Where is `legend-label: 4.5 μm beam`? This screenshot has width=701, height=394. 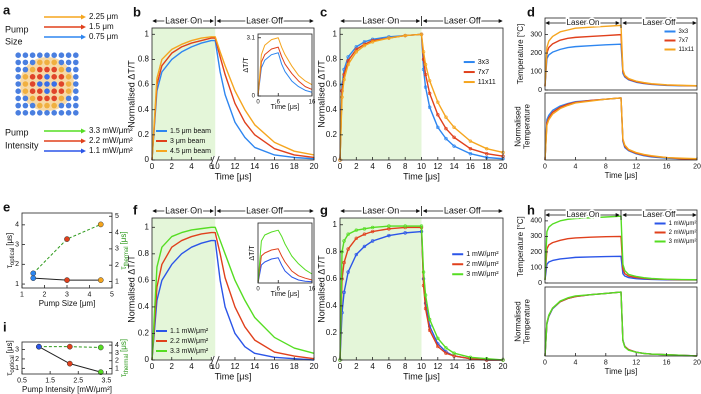
legend-label: 4.5 μm beam is located at coordinates (190, 151).